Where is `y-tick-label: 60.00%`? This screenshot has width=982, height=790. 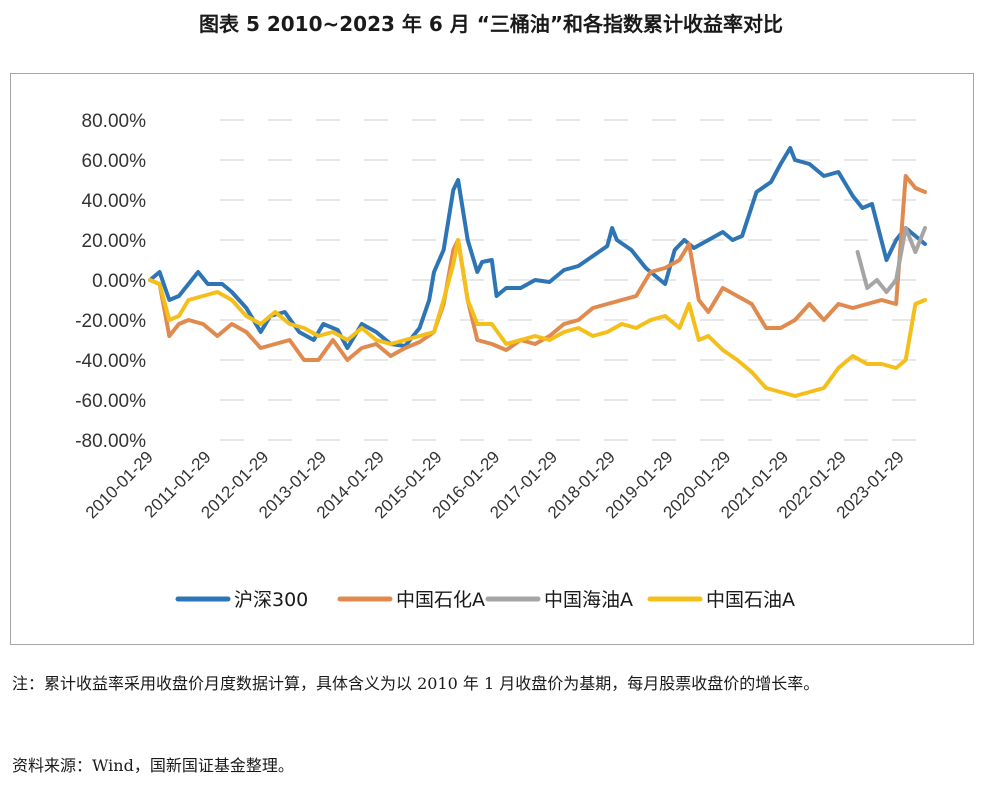
y-tick-label: 60.00% is located at coordinates (114, 161).